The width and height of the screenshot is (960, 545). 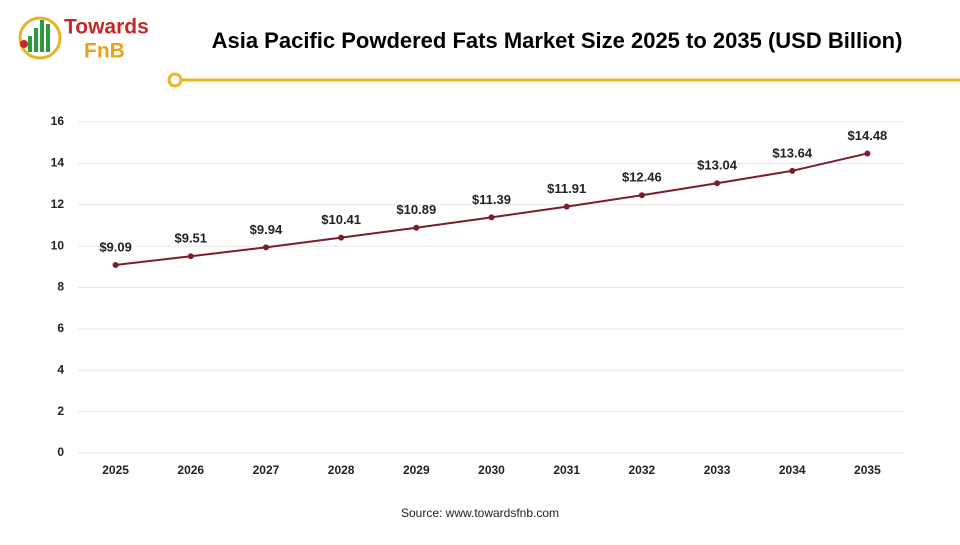 I want to click on x-tick-label: 2033, so click(x=717, y=470).